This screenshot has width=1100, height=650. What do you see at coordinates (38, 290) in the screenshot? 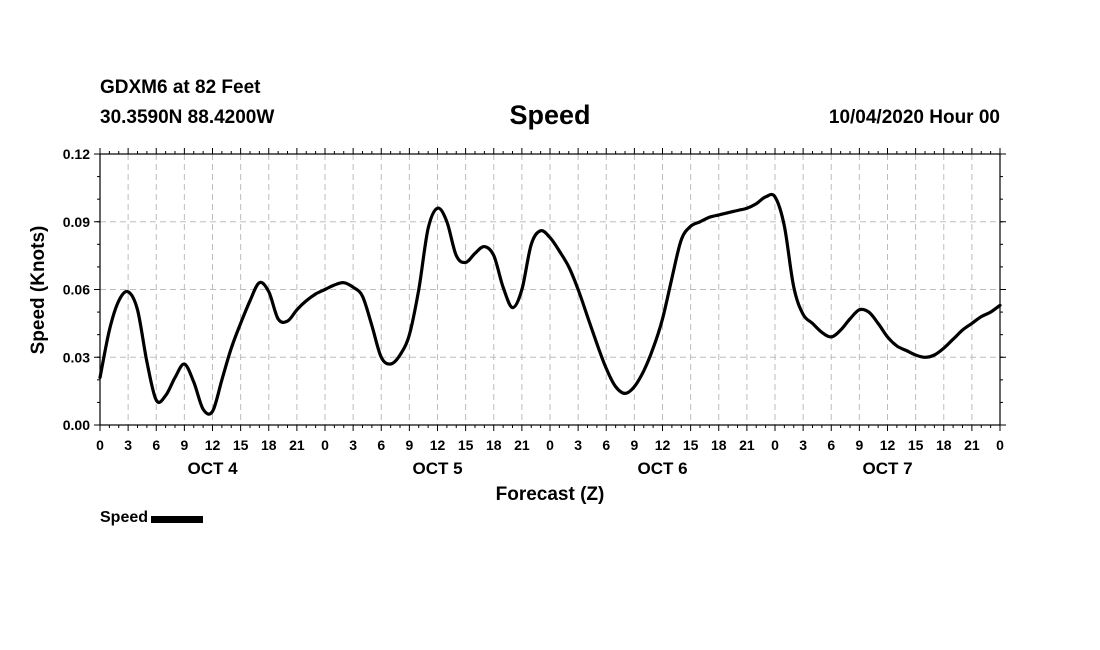
I see `y-axis-title: Speed (Knots)` at bounding box center [38, 290].